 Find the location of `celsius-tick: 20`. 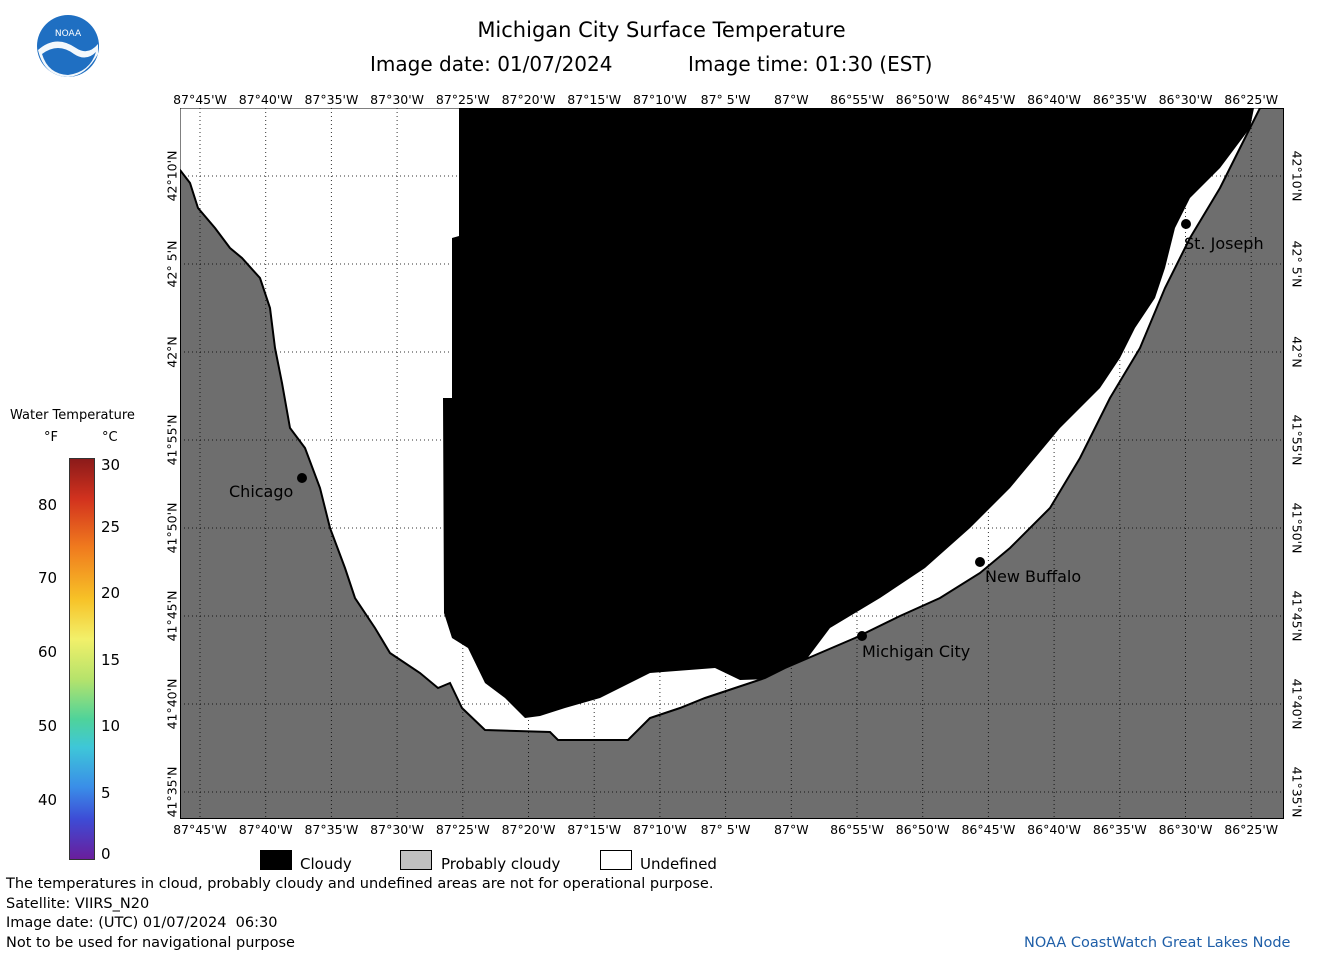

celsius-tick: 20 is located at coordinates (111, 593).